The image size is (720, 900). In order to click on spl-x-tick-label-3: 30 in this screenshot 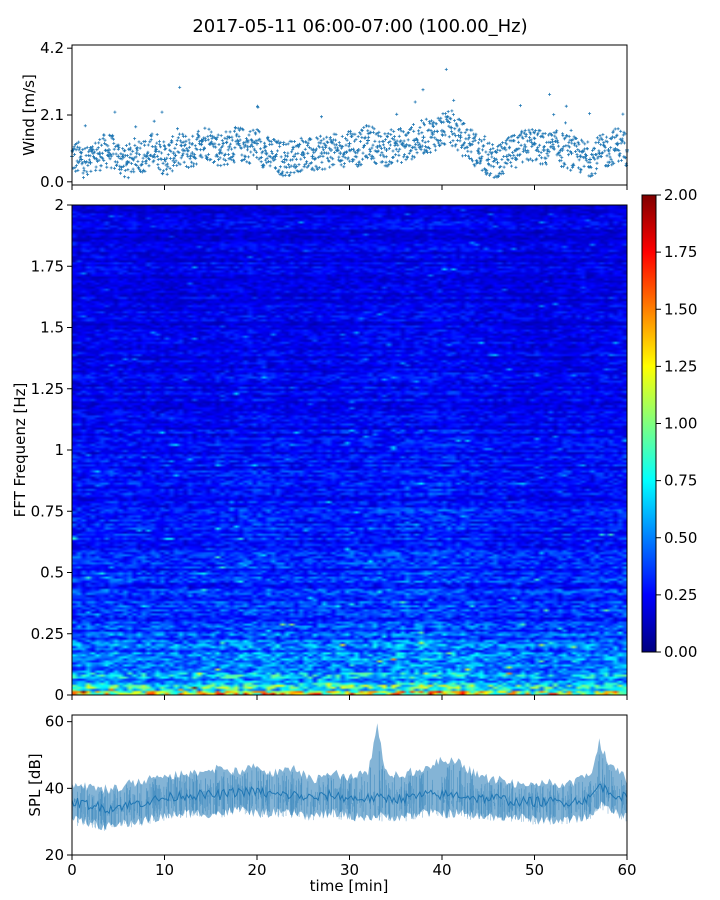, I will do `click(349, 870)`.